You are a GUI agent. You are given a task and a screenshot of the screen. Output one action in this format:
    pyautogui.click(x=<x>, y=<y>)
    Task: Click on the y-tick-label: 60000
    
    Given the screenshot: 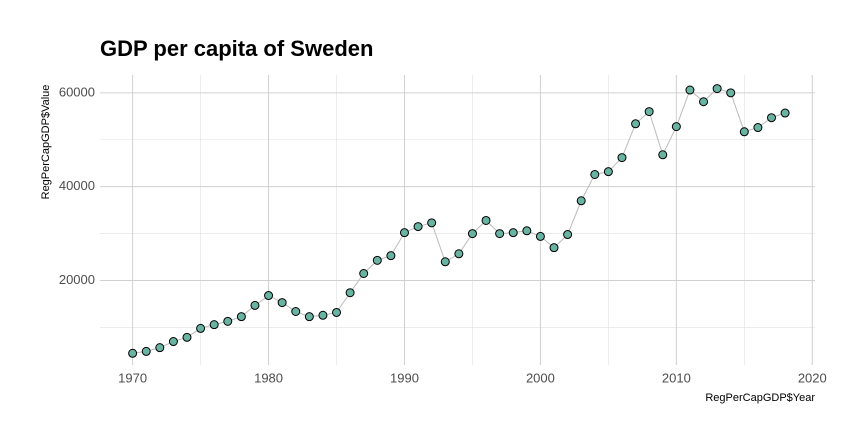 What is the action you would take?
    pyautogui.click(x=77, y=91)
    